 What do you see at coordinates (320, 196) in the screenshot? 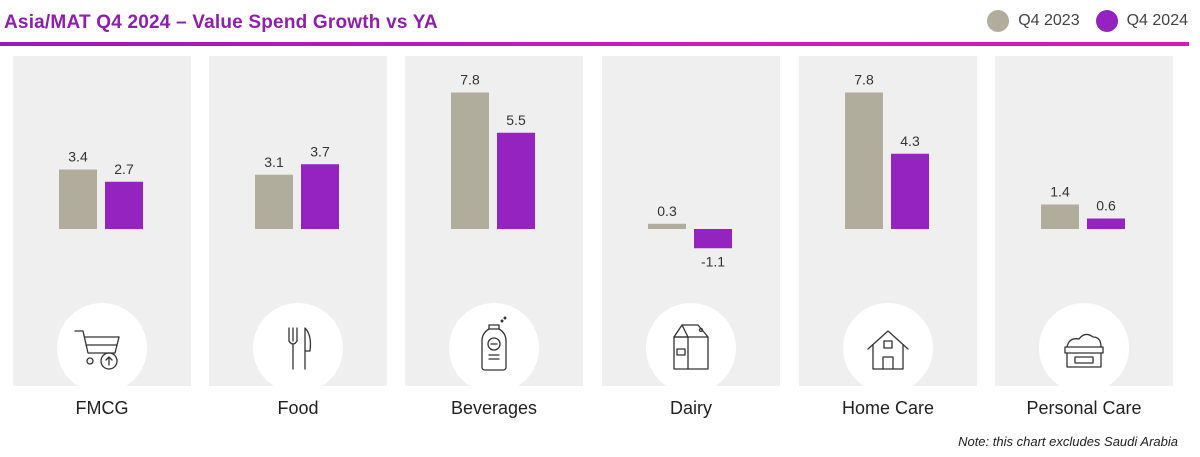
I see `bar-food-q4-2024` at bounding box center [320, 196].